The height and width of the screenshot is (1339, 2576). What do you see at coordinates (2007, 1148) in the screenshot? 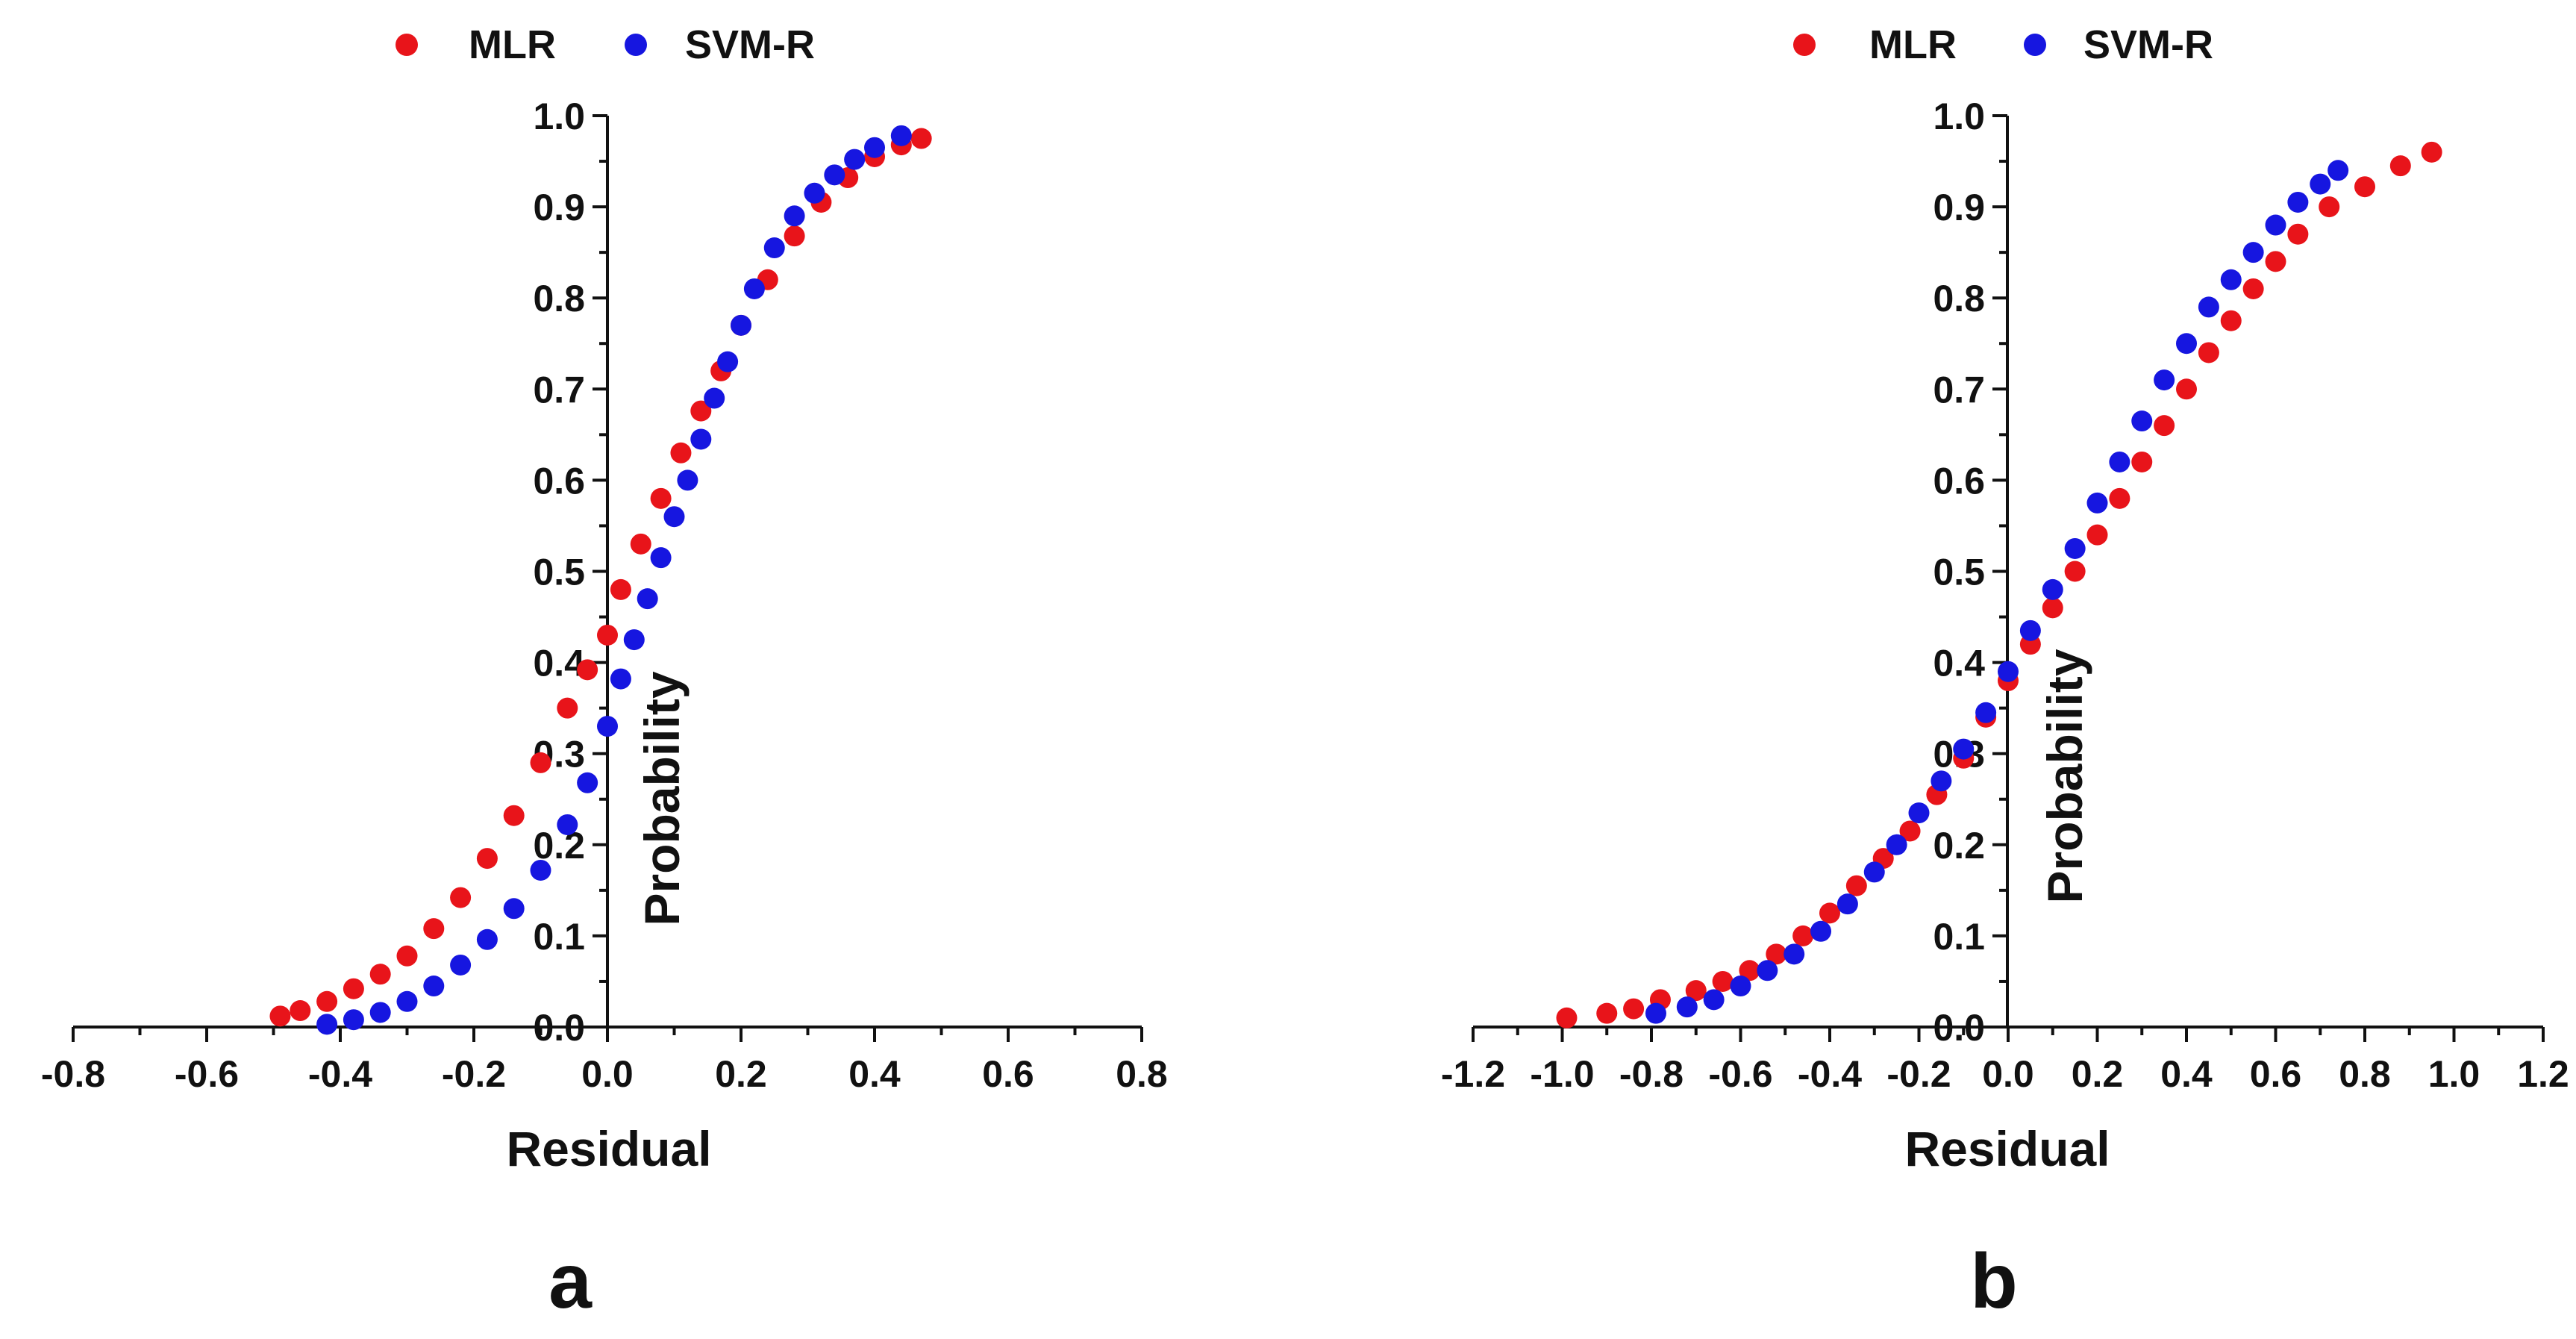
I see `panel-b-x-axis-title: Residual` at bounding box center [2007, 1148].